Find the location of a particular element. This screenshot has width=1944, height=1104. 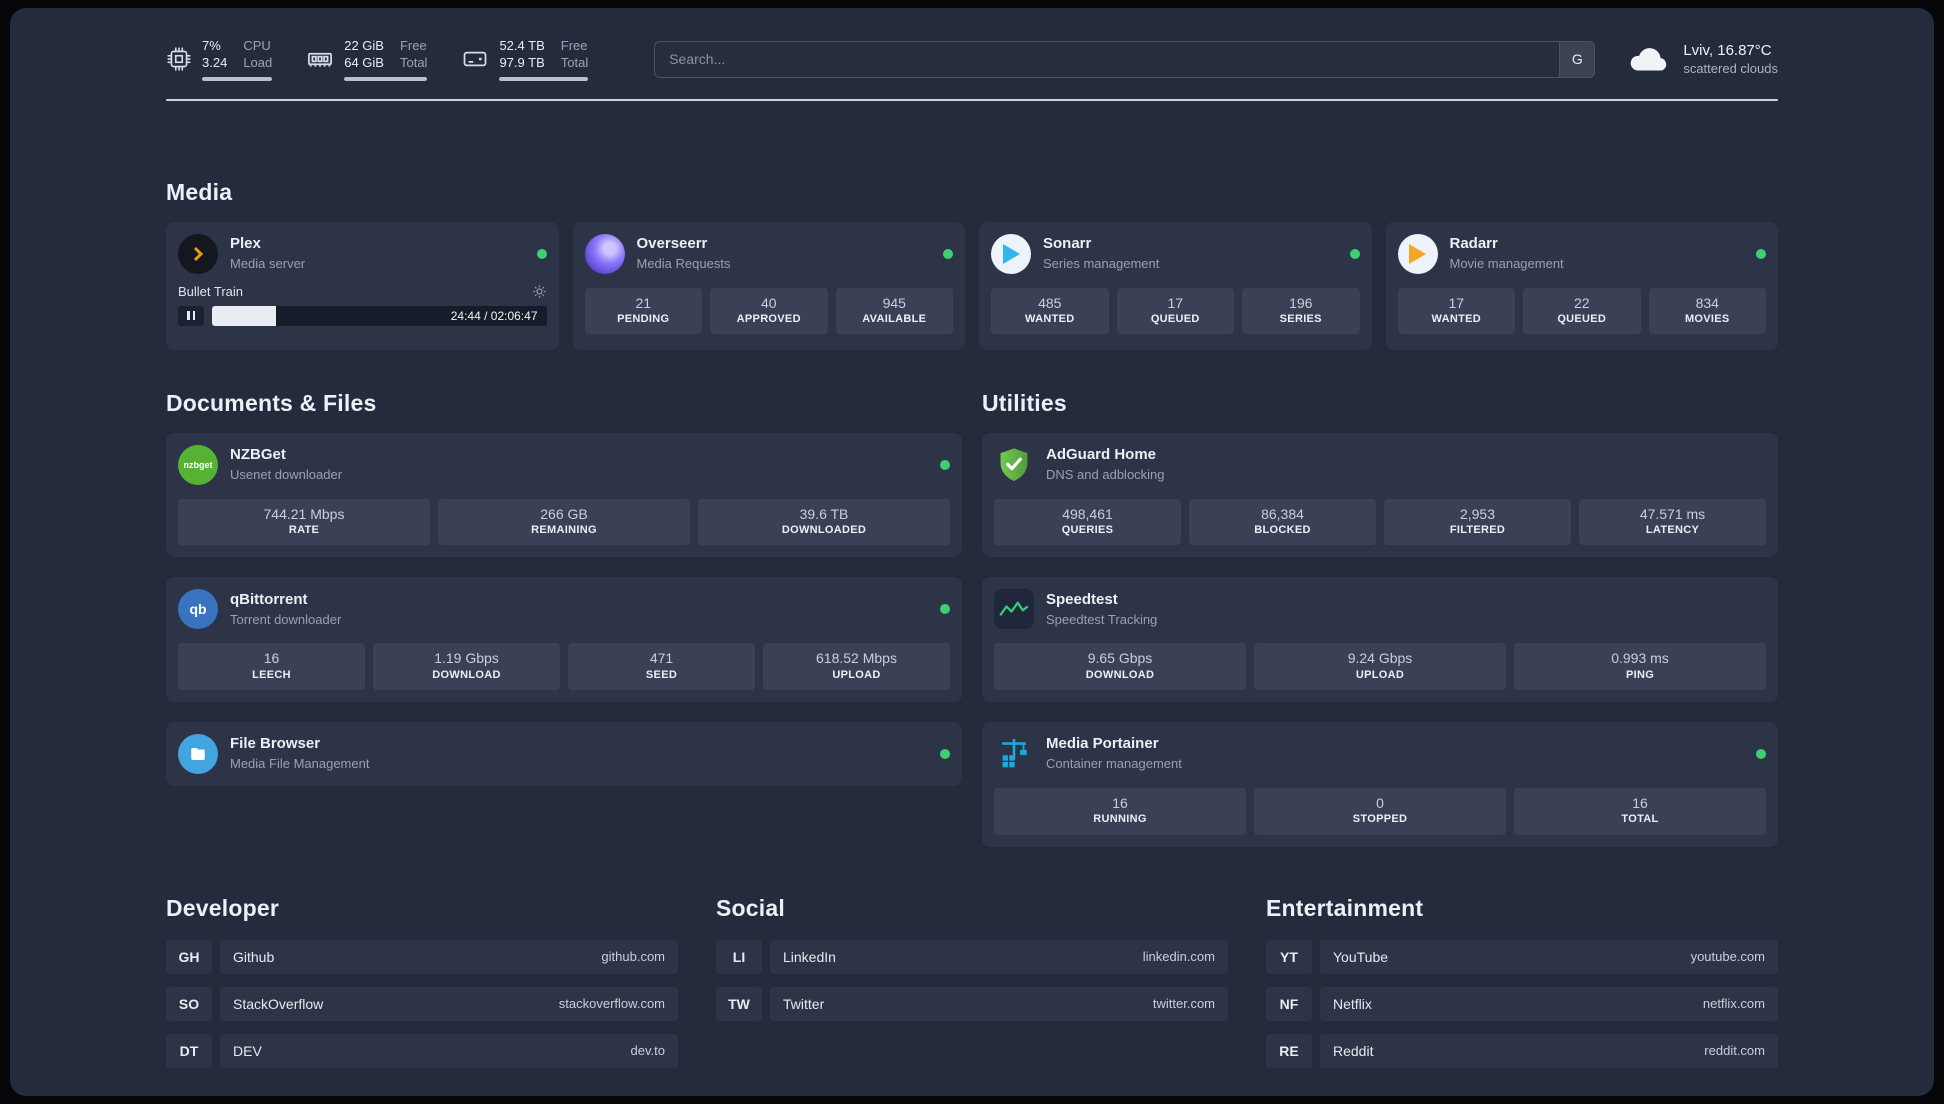

link-row-twitter: TW Twitter twitter.com is located at coordinates (972, 1003).